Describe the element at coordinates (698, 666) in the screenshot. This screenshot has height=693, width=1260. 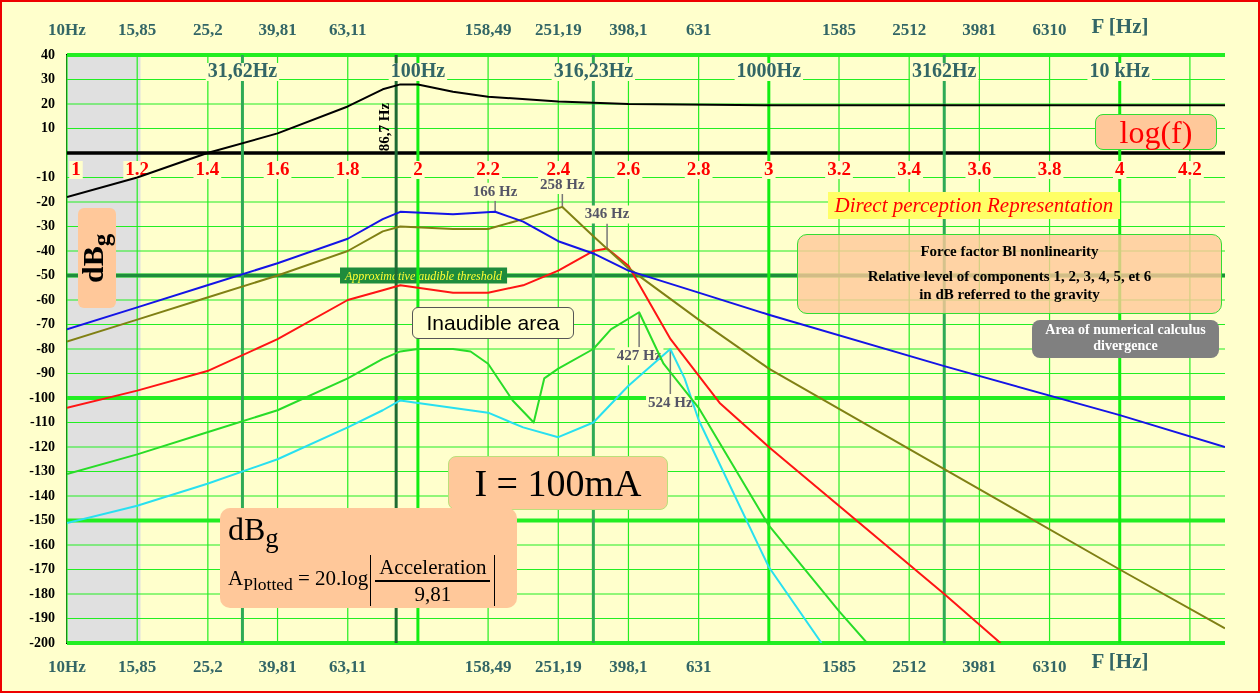
I see `x-tick-label: 631` at that location.